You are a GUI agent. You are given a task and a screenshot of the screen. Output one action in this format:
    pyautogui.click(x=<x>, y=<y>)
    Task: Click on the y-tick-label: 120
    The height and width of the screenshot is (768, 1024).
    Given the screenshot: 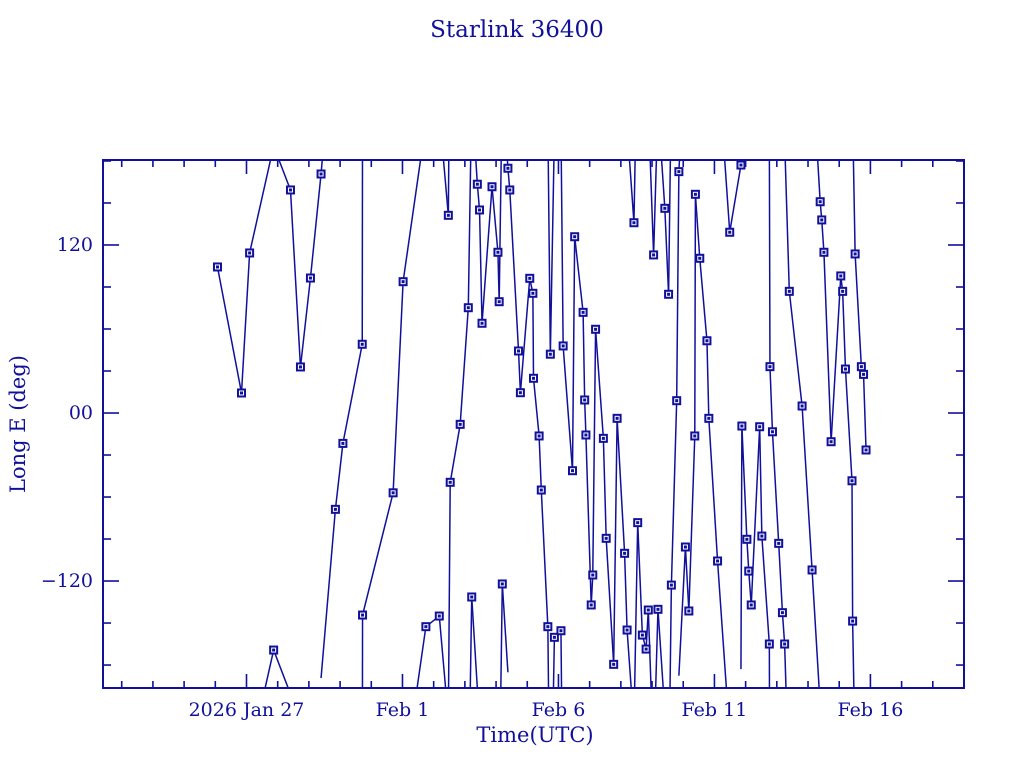 What is the action you would take?
    pyautogui.click(x=75, y=245)
    